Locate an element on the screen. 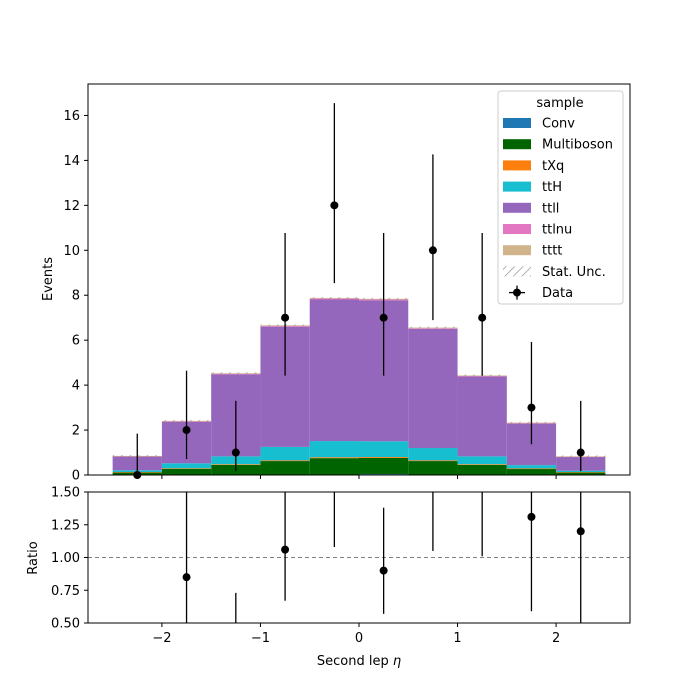 This screenshot has width=700, height=700. x-axis-label: Second lep η is located at coordinates (359, 661).